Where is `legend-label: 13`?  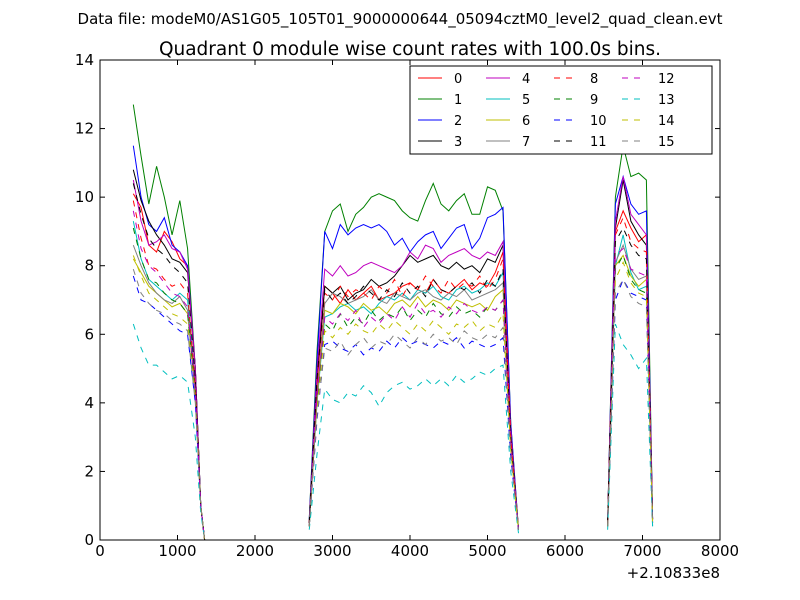 legend-label: 13 is located at coordinates (666, 100).